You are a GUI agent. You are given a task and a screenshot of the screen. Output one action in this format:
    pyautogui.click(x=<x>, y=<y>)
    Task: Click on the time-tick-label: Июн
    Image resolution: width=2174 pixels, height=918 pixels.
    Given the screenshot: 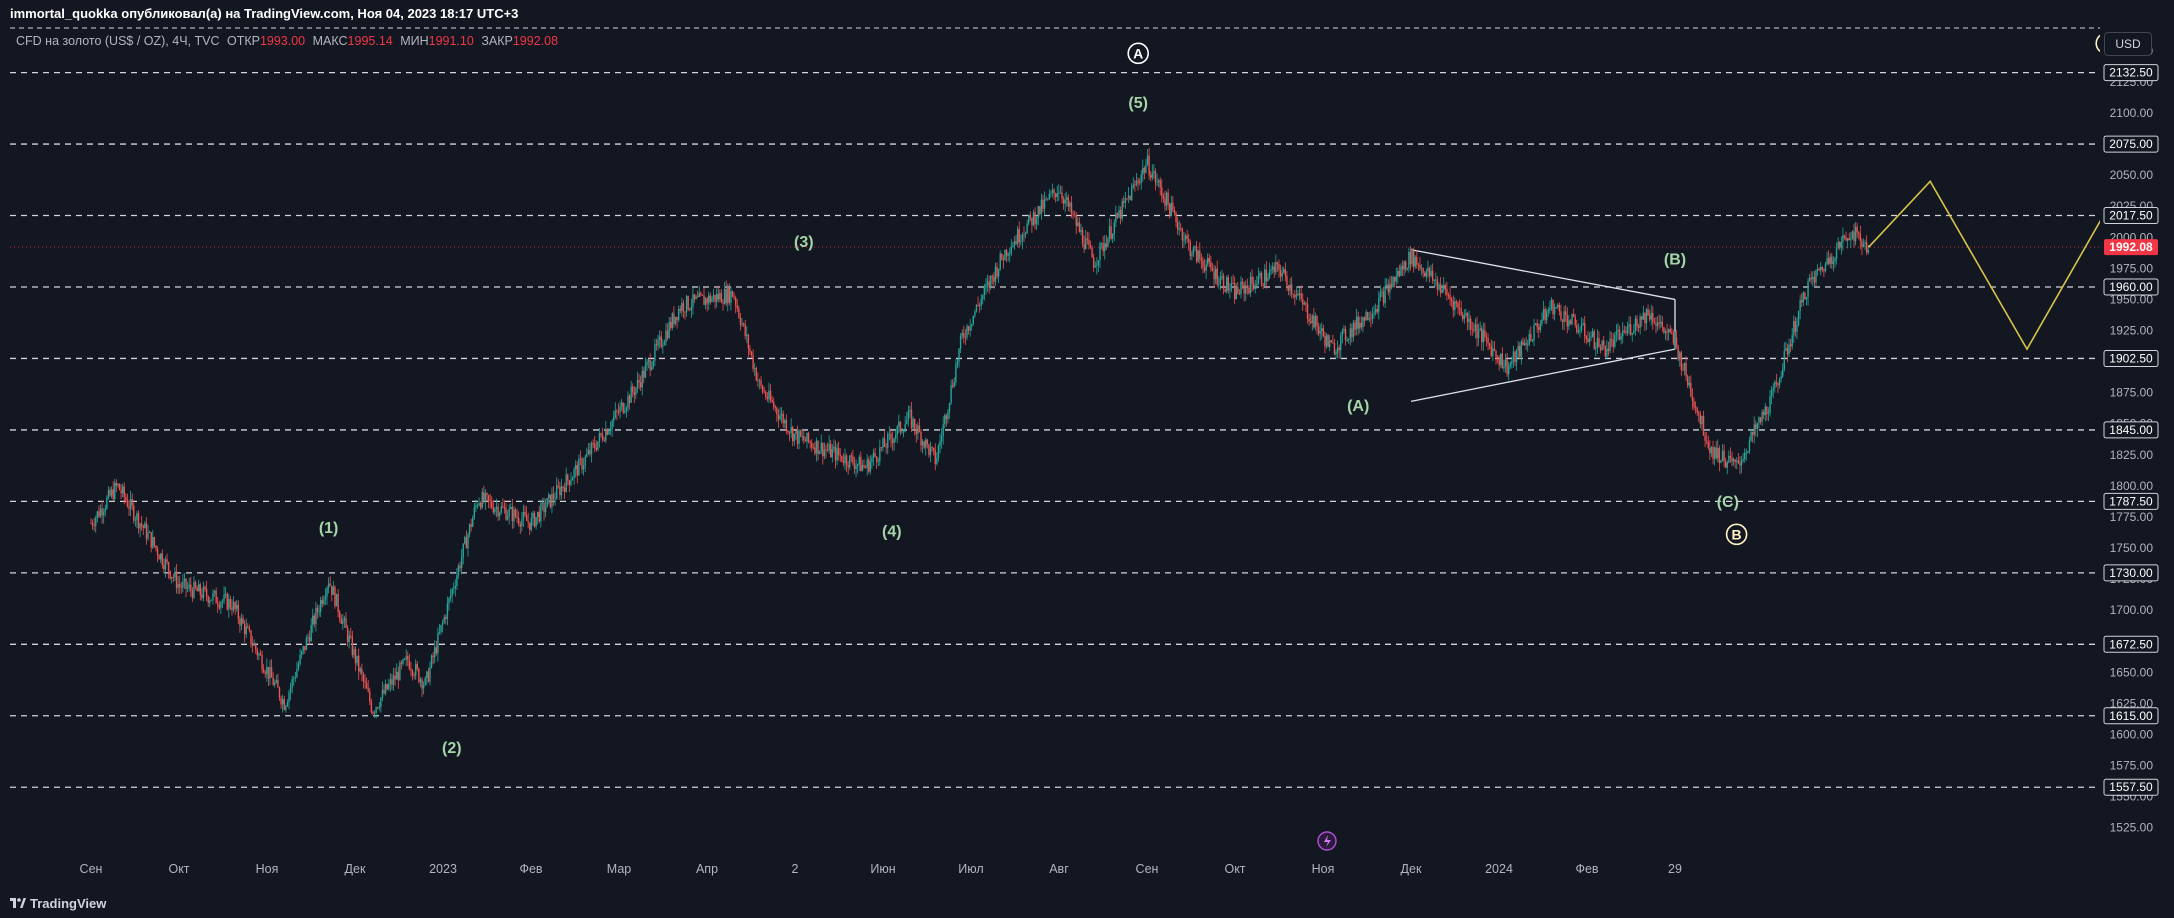 What is the action you would take?
    pyautogui.click(x=882, y=869)
    